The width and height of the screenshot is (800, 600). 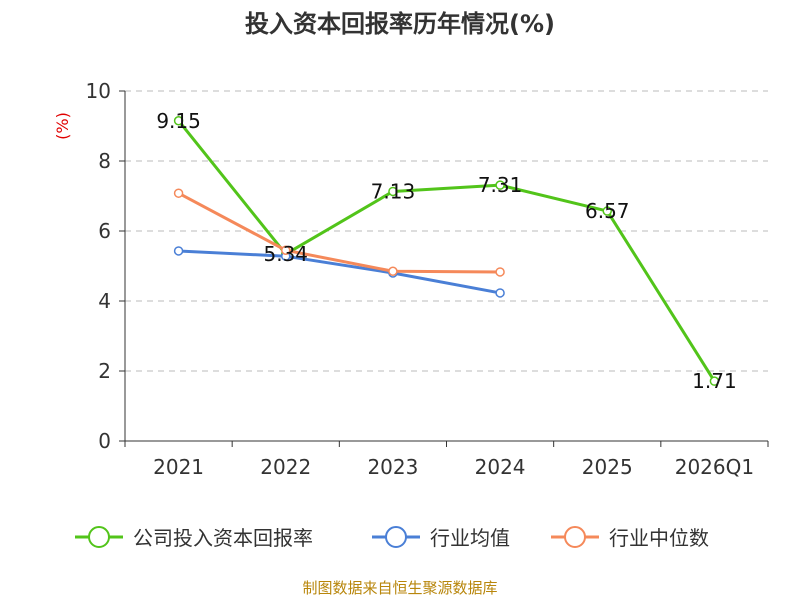 What do you see at coordinates (500, 467) in the screenshot?
I see `x-tick-label: 2024` at bounding box center [500, 467].